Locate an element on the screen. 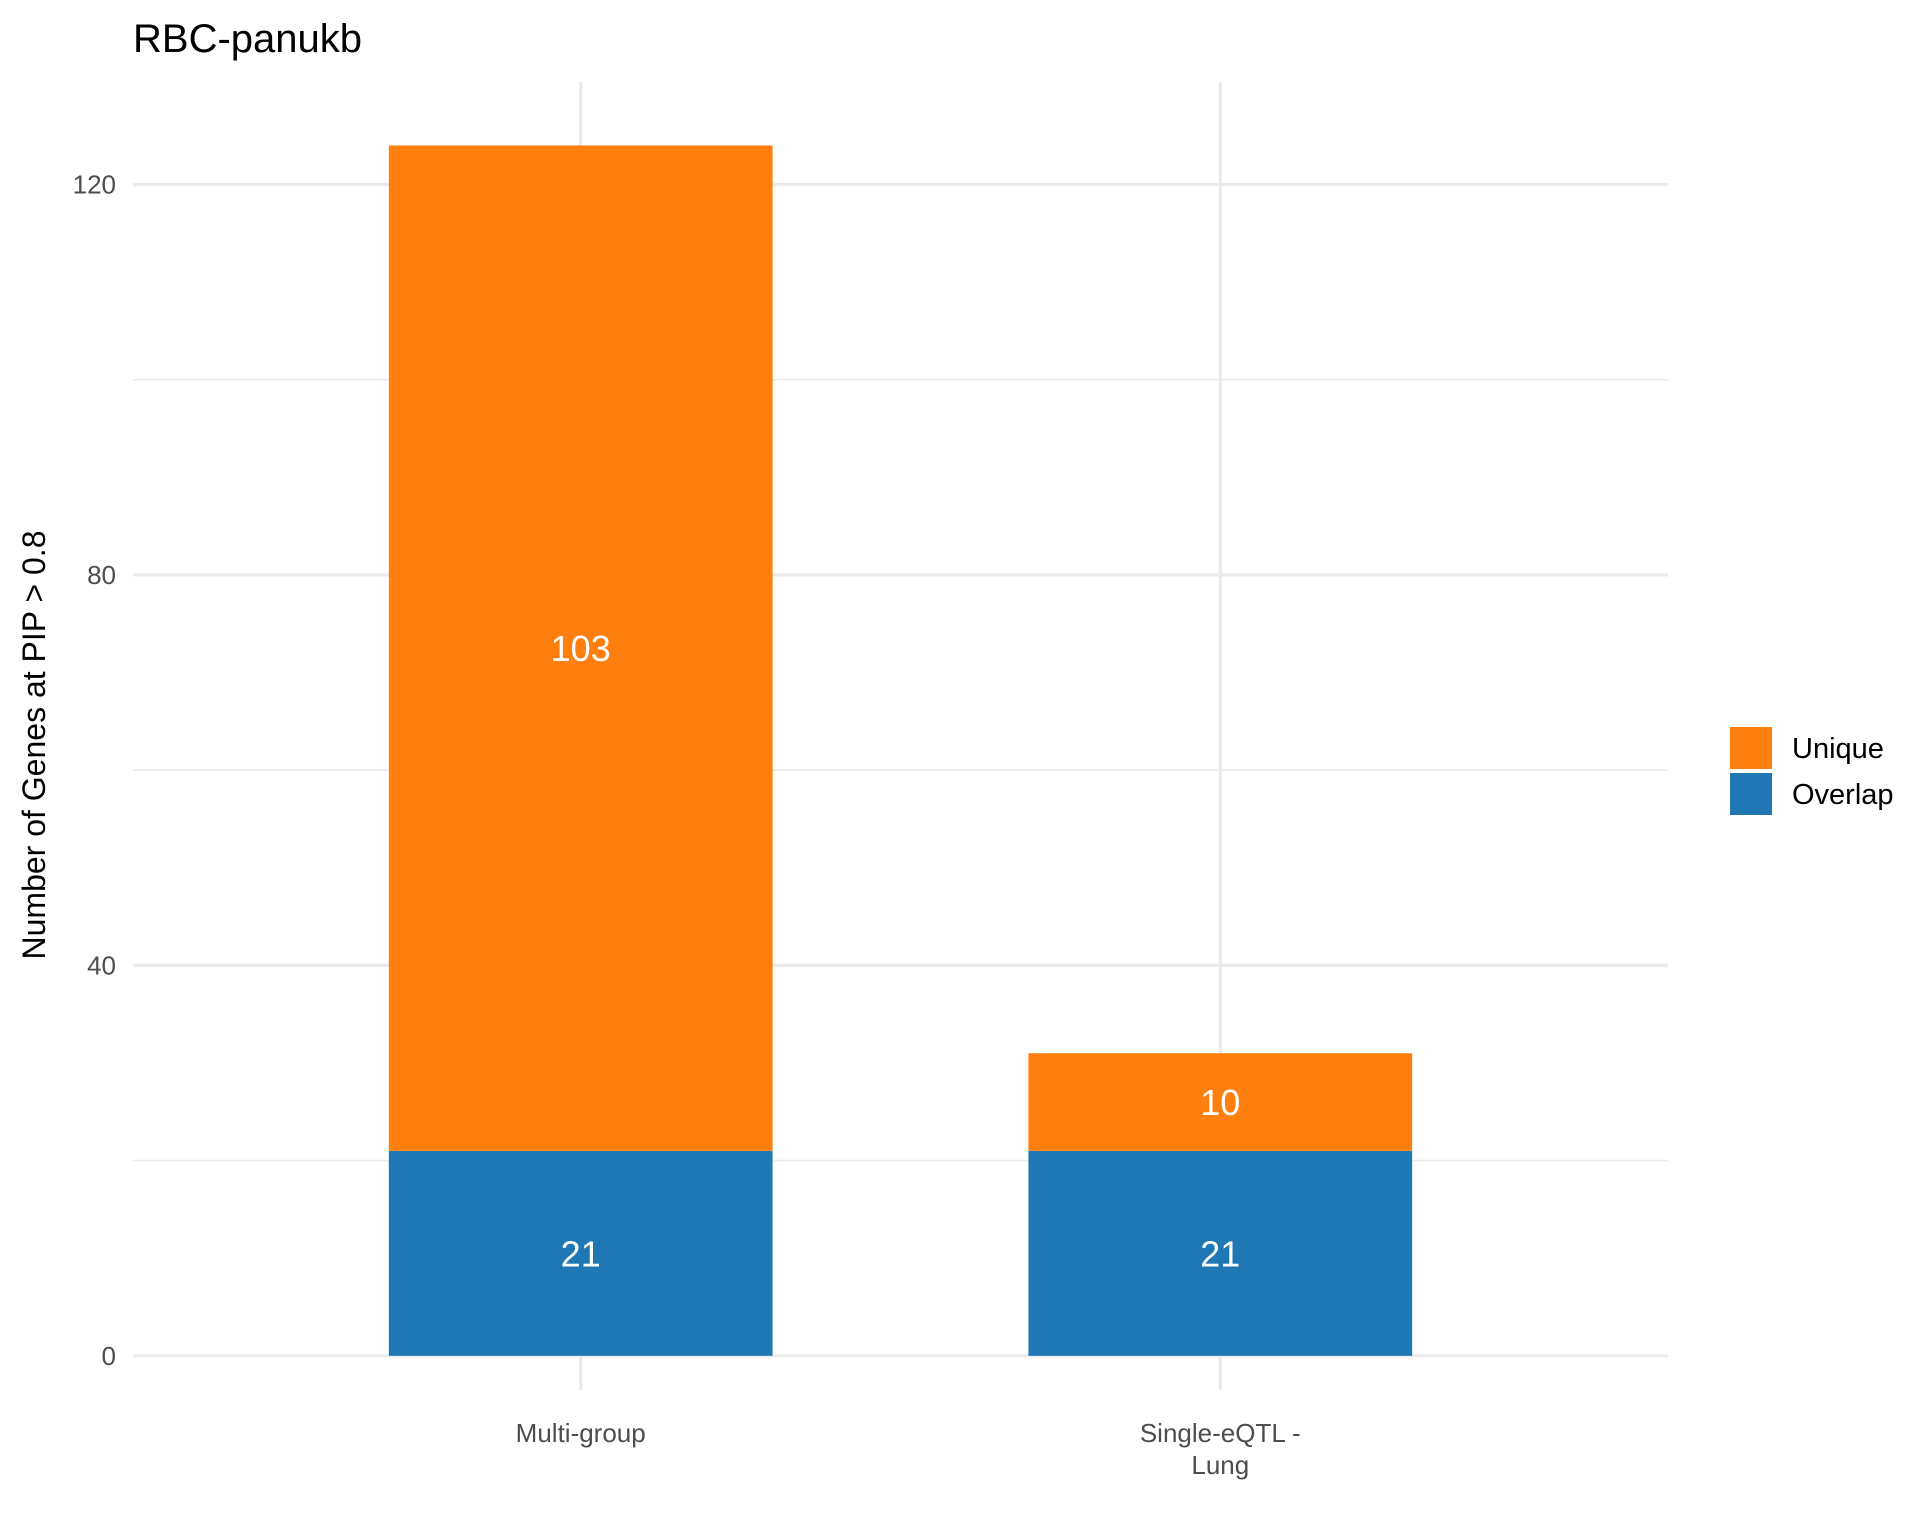 Image resolution: width=1920 pixels, height=1536 pixels. legend: Unique Overlap is located at coordinates (1812, 771).